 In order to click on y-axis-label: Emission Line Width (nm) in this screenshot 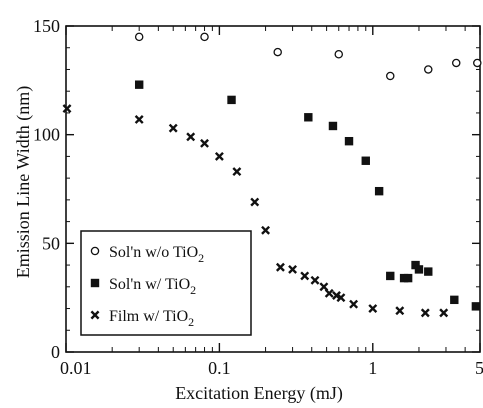, I will do `click(23, 182)`.